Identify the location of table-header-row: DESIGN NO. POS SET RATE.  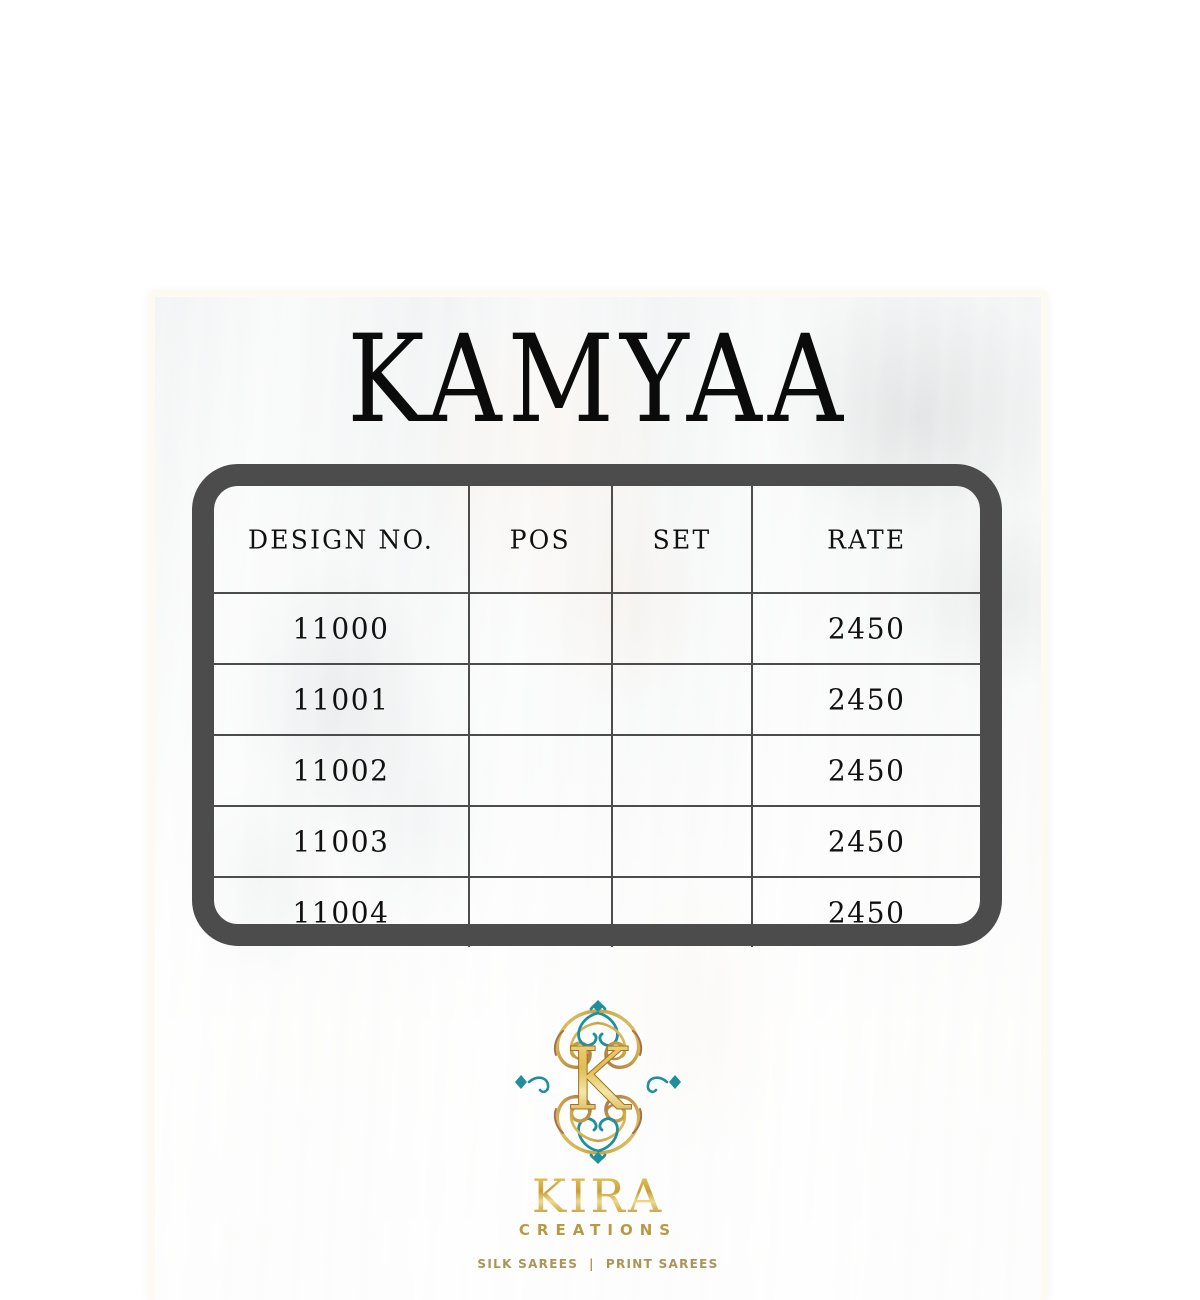
(597, 540).